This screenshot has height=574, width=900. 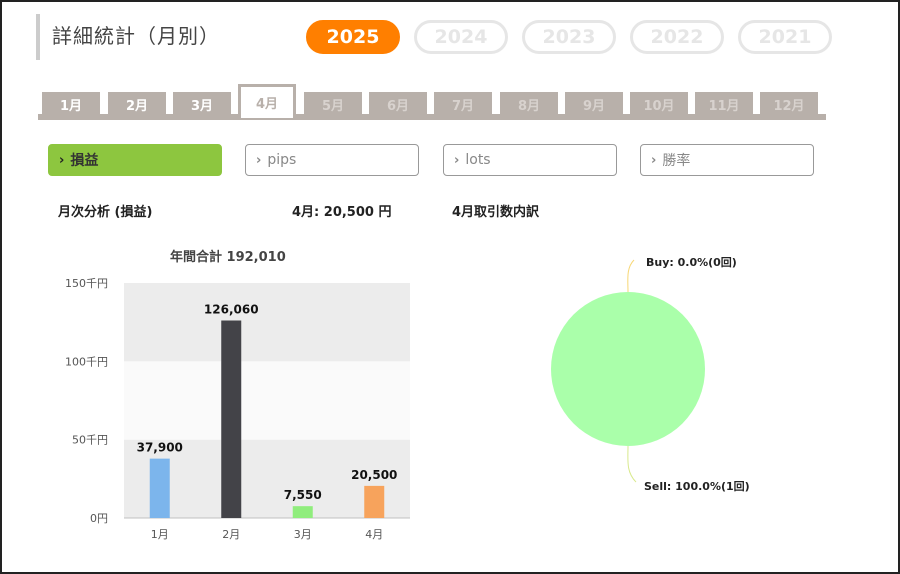 I want to click on metric-button-lots: › lots, so click(x=530, y=160).